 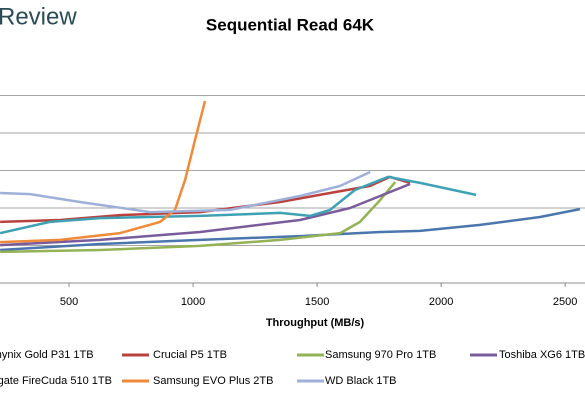 I want to click on x-tick-label: 500, so click(x=69, y=302).